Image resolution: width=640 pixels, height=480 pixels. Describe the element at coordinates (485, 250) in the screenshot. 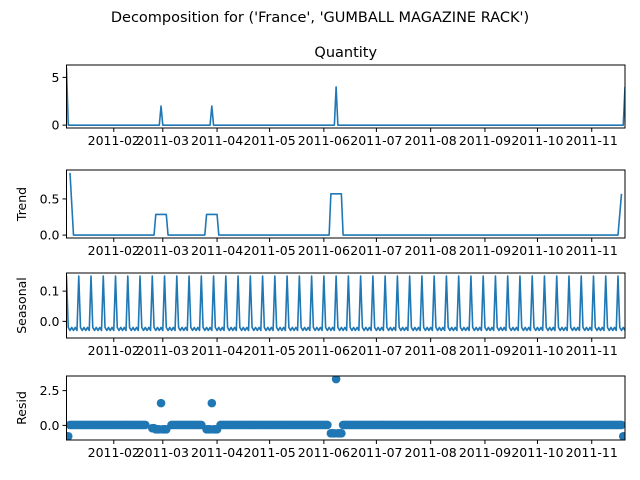

I see `trend-xtick-label: 2011-09` at that location.